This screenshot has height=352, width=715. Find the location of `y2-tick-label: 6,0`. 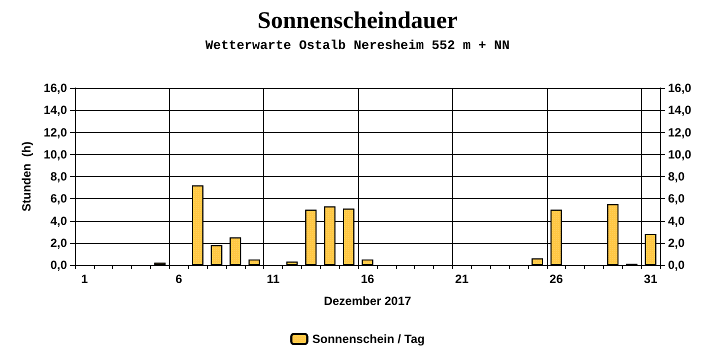

y2-tick-label: 6,0 is located at coordinates (677, 199).